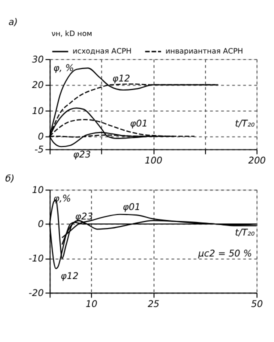 The height and width of the screenshot is (342, 274). Describe the element at coordinates (153, 160) in the screenshot. I see `x-tick-label: 100` at that location.